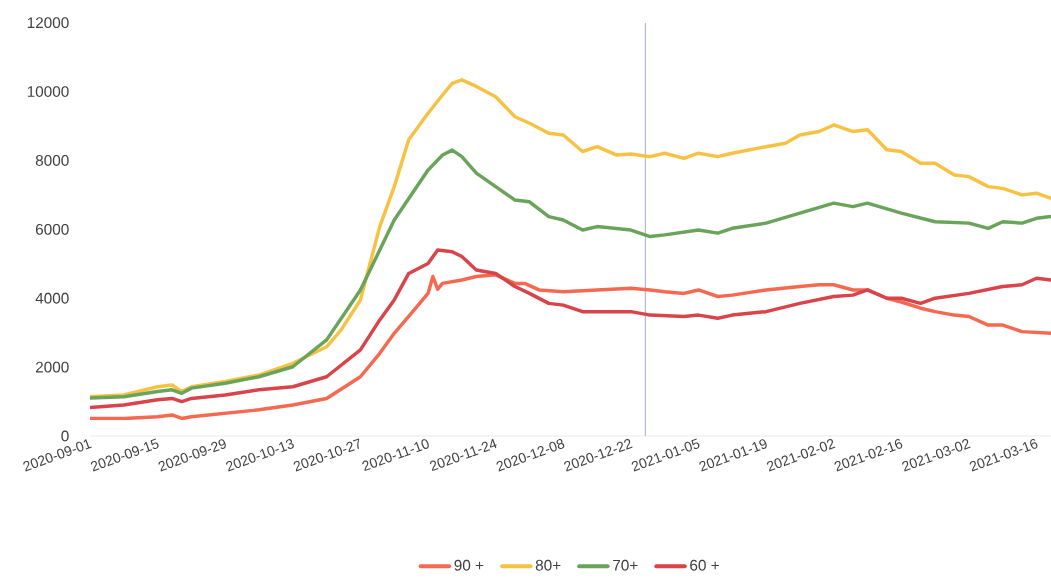 The width and height of the screenshot is (1051, 580). I want to click on y-tick-label: 6000, so click(52, 229).